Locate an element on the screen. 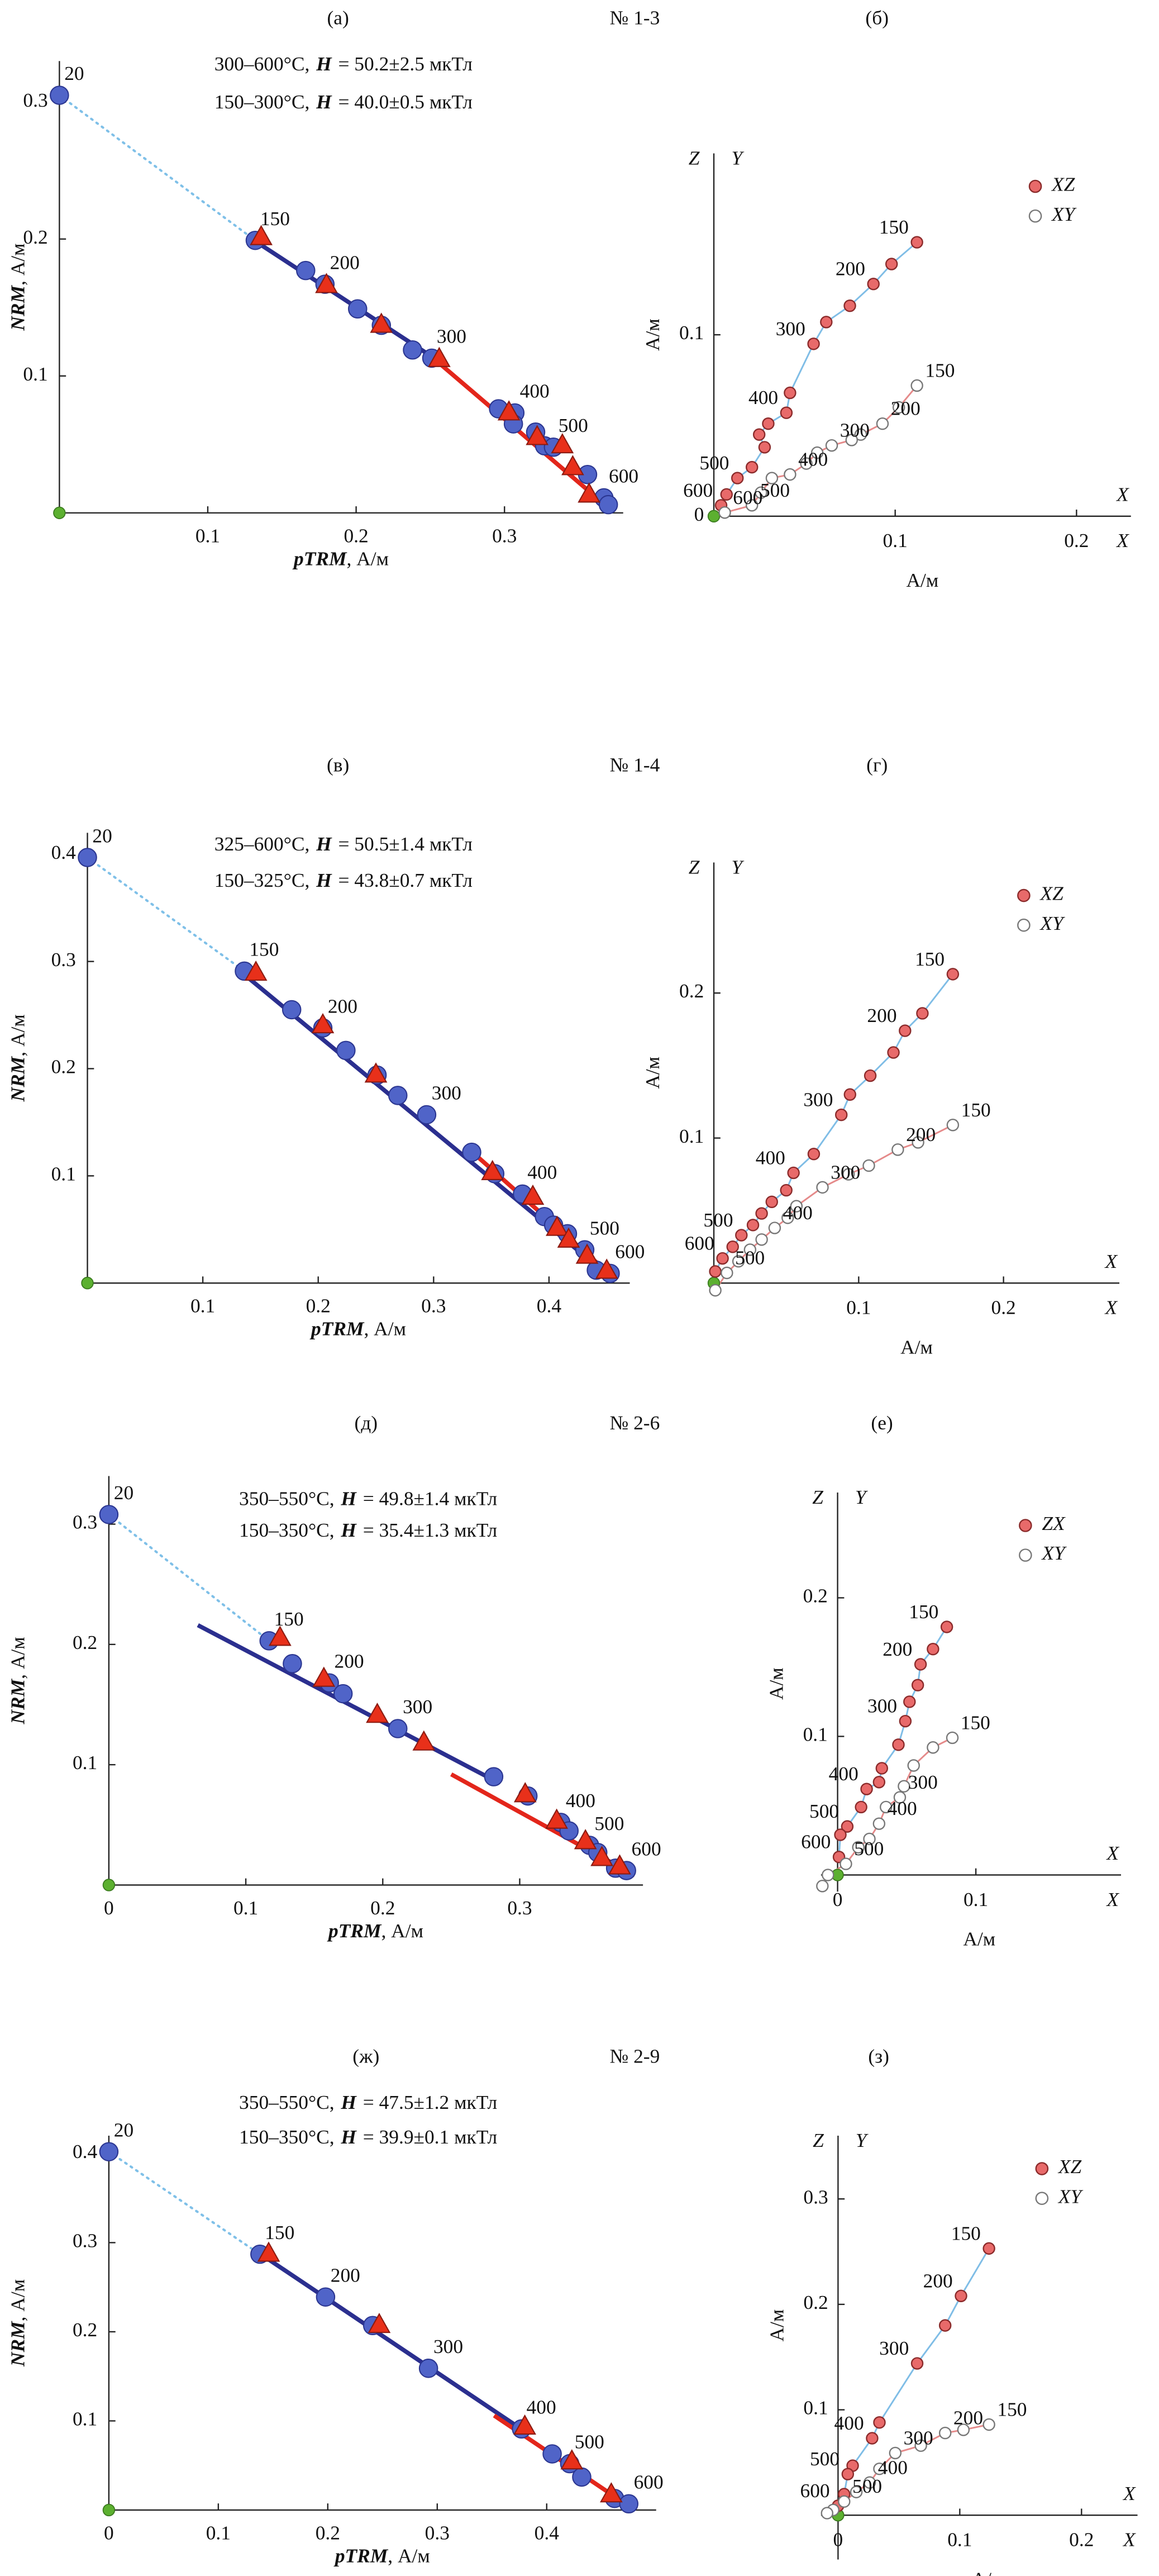 This screenshot has width=1159, height=2576. temperature-label: 20 is located at coordinates (124, 1493).